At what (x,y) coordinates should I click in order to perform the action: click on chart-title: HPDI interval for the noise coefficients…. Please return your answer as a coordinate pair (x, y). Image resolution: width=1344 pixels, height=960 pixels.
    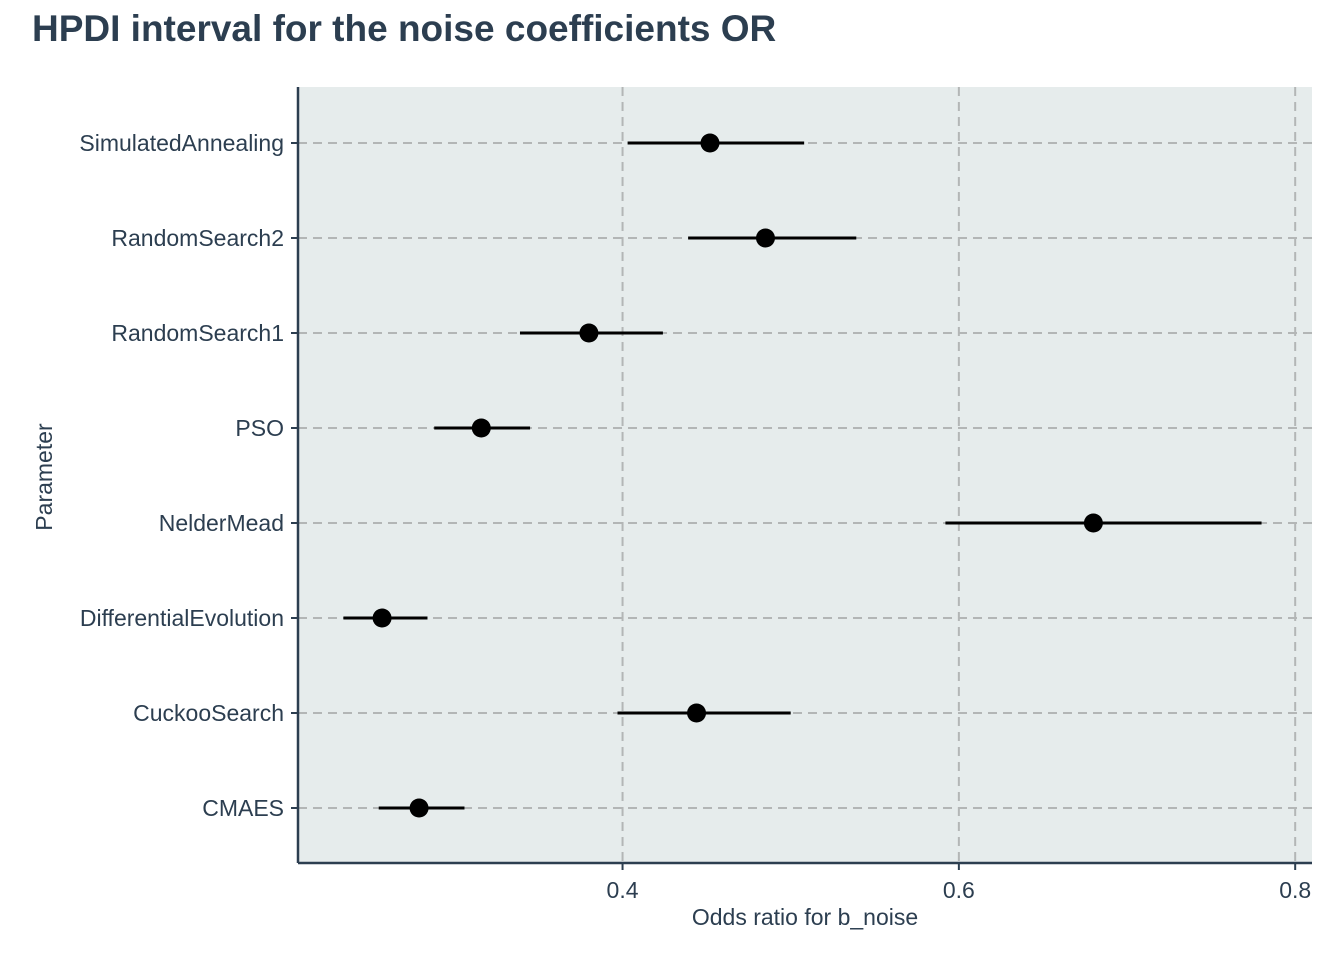
    Looking at the image, I should click on (404, 28).